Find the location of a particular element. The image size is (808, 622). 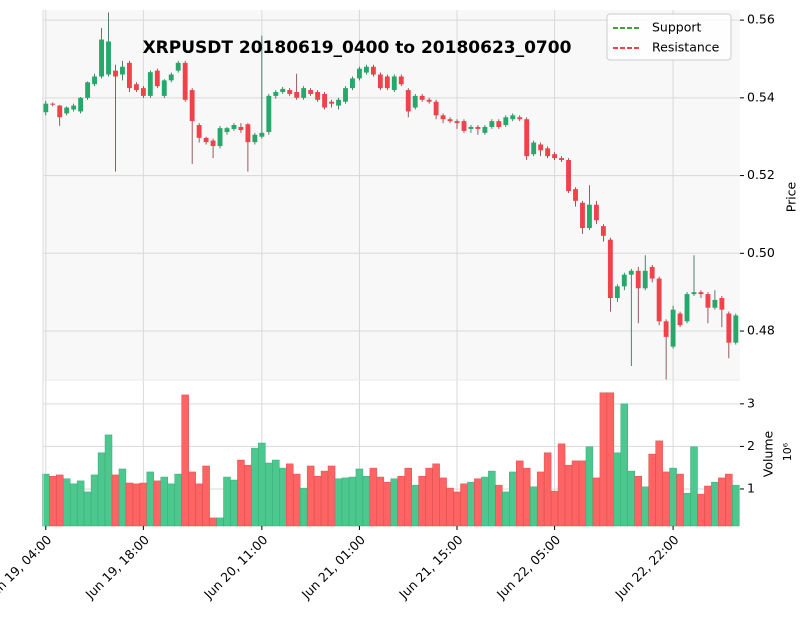

y-tick-label: 0.50 is located at coordinates (761, 252).